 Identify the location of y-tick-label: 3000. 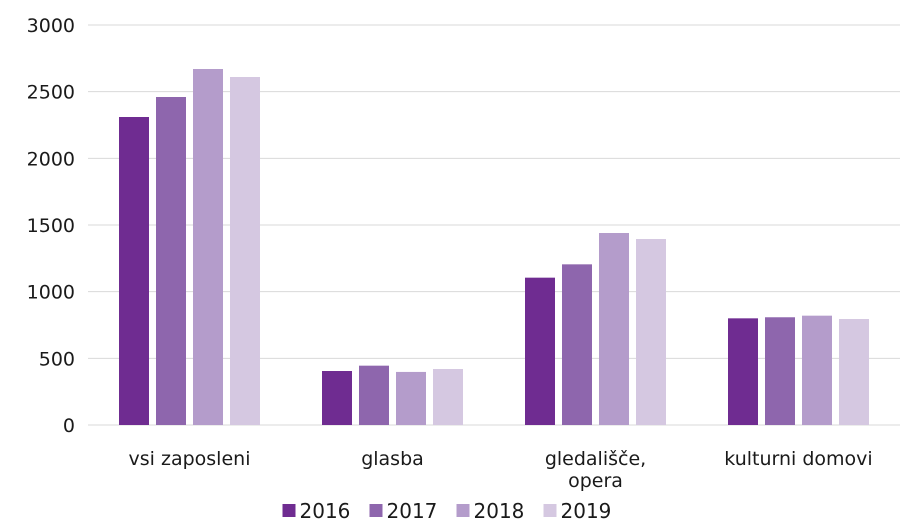
(51, 26).